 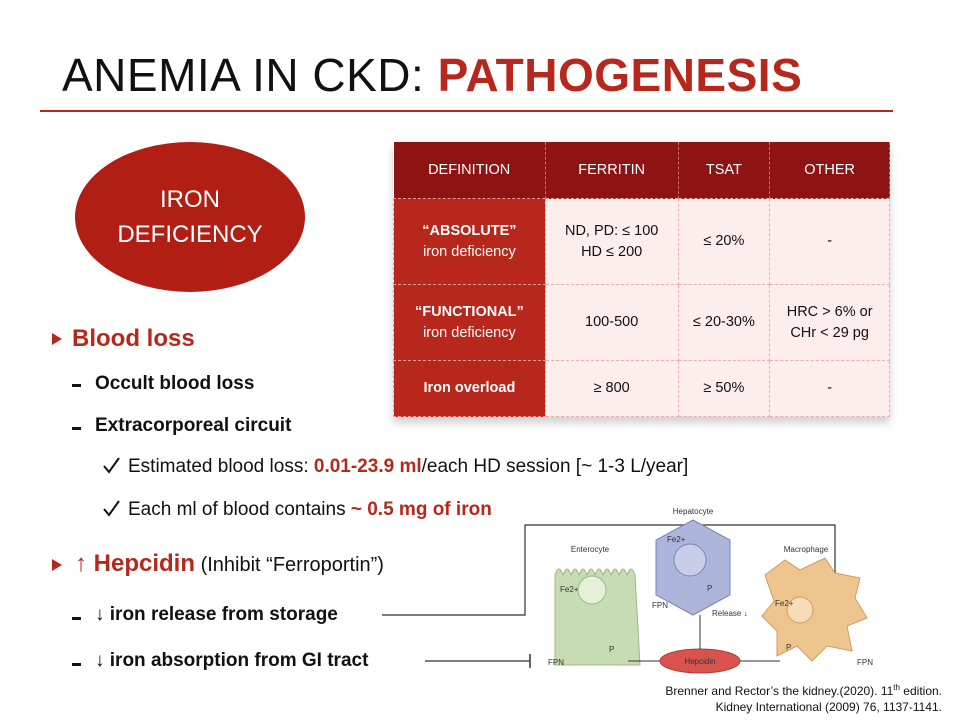 I want to click on cell-line: 100-500, so click(x=612, y=322).